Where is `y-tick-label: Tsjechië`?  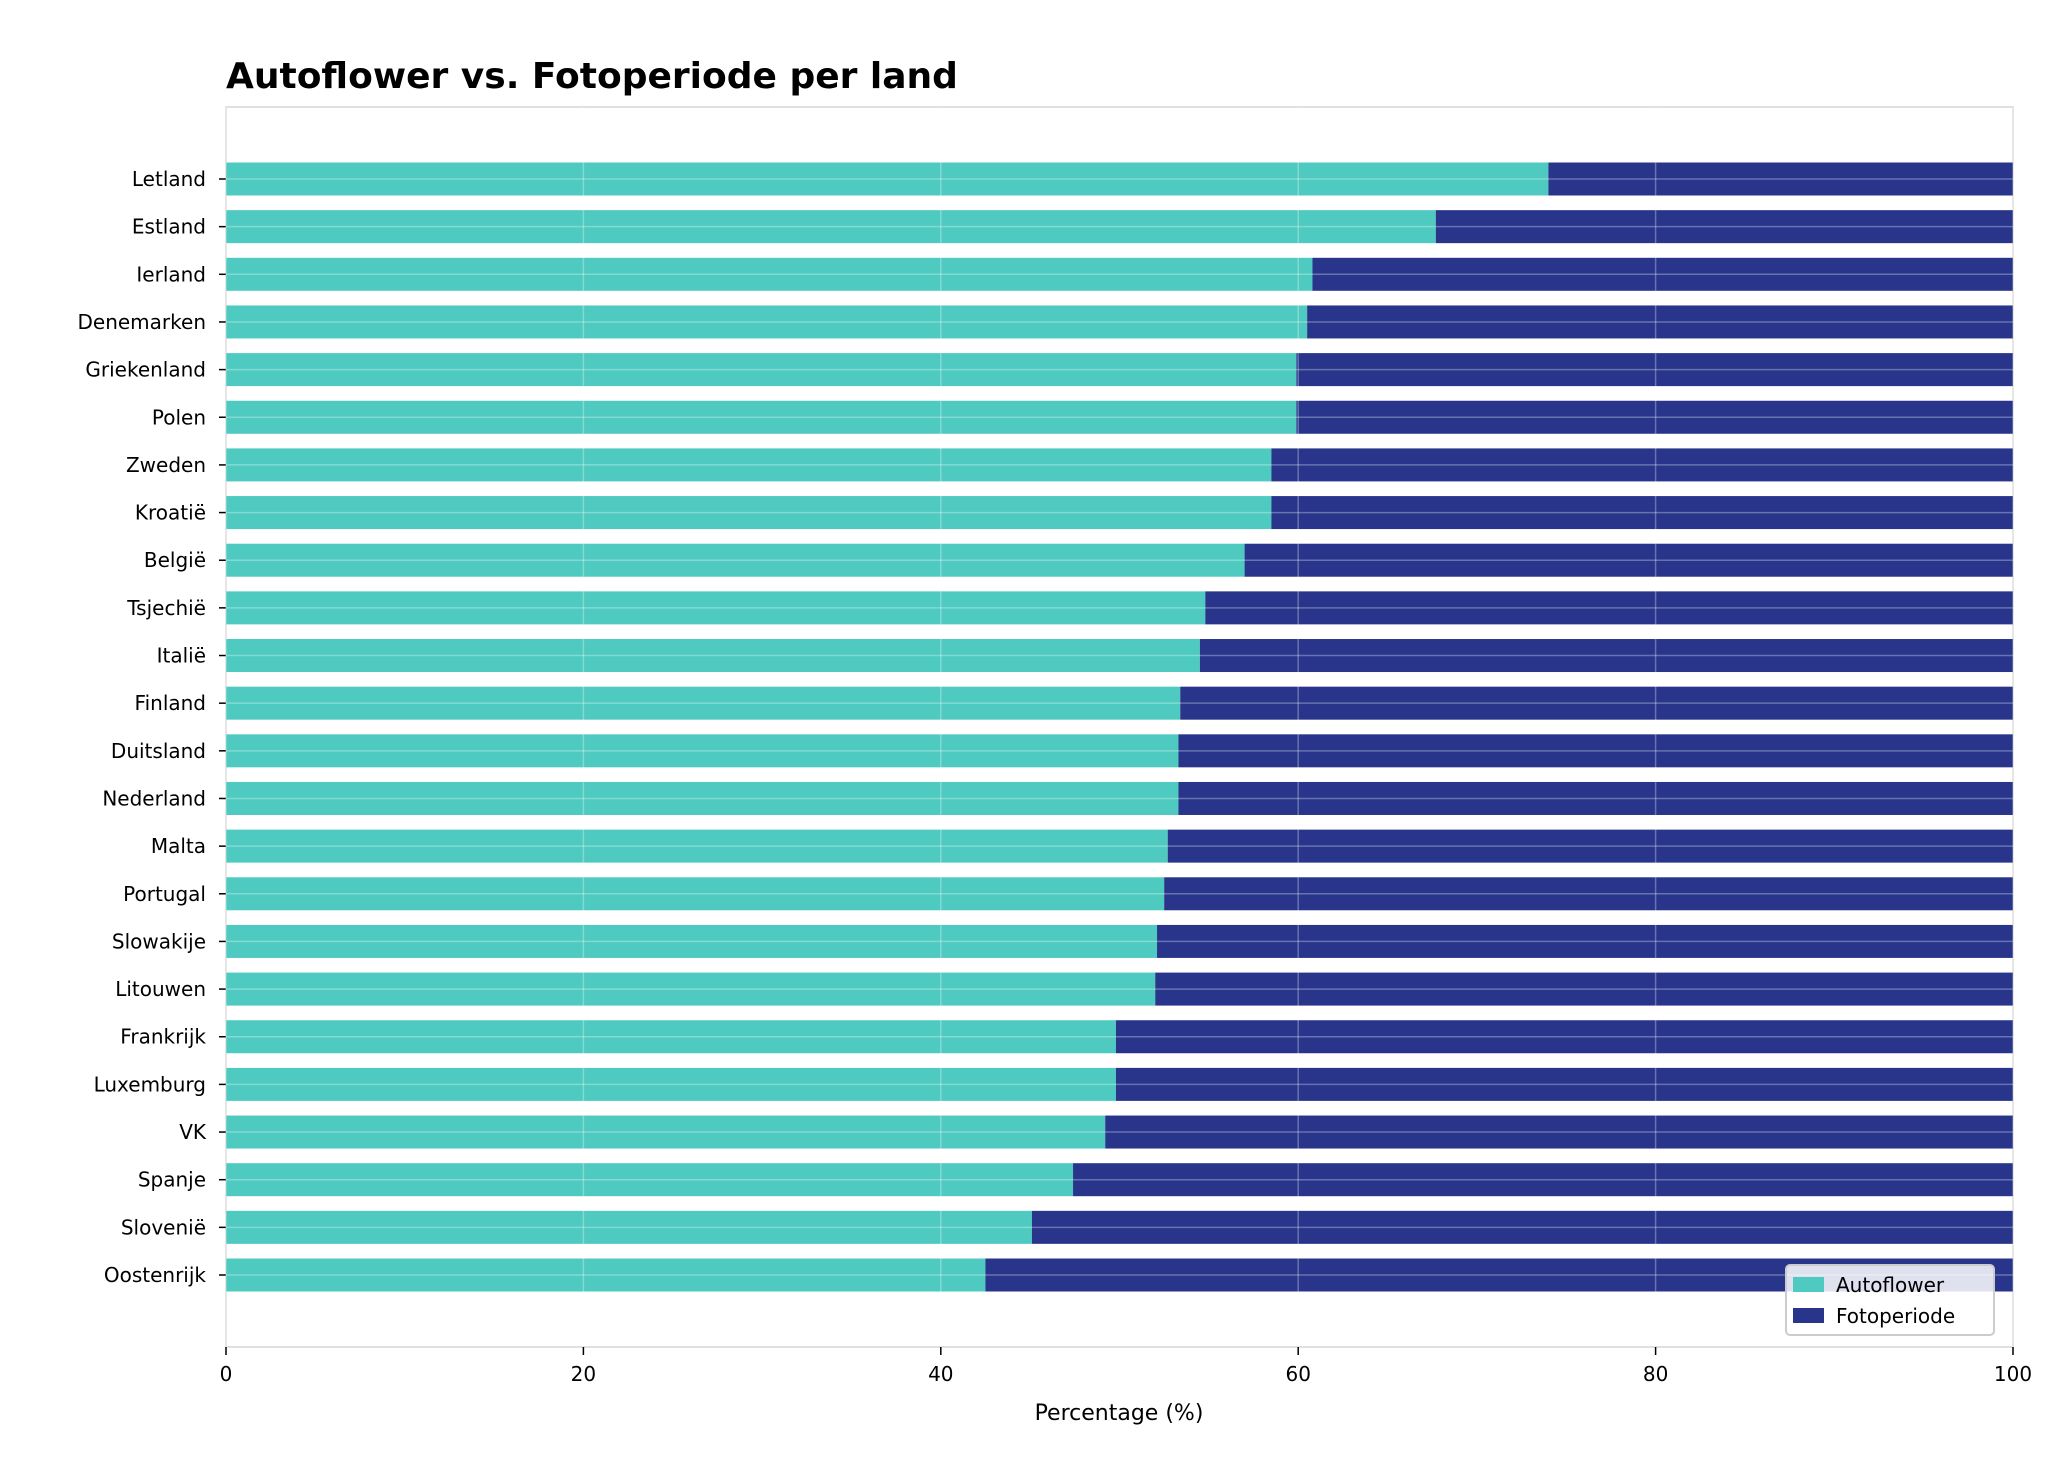 y-tick-label: Tsjechië is located at coordinates (166, 608).